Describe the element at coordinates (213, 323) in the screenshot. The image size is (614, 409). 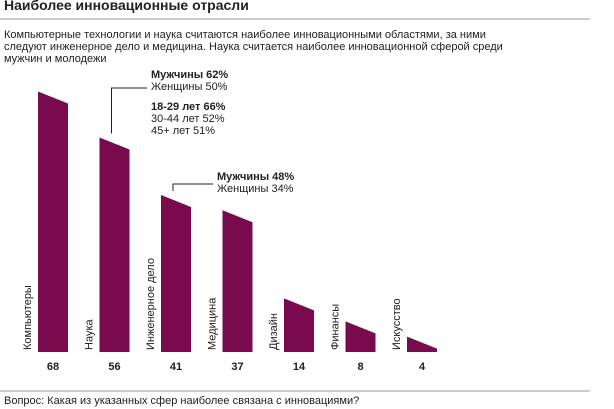
I see `category-label: Медицина` at that location.